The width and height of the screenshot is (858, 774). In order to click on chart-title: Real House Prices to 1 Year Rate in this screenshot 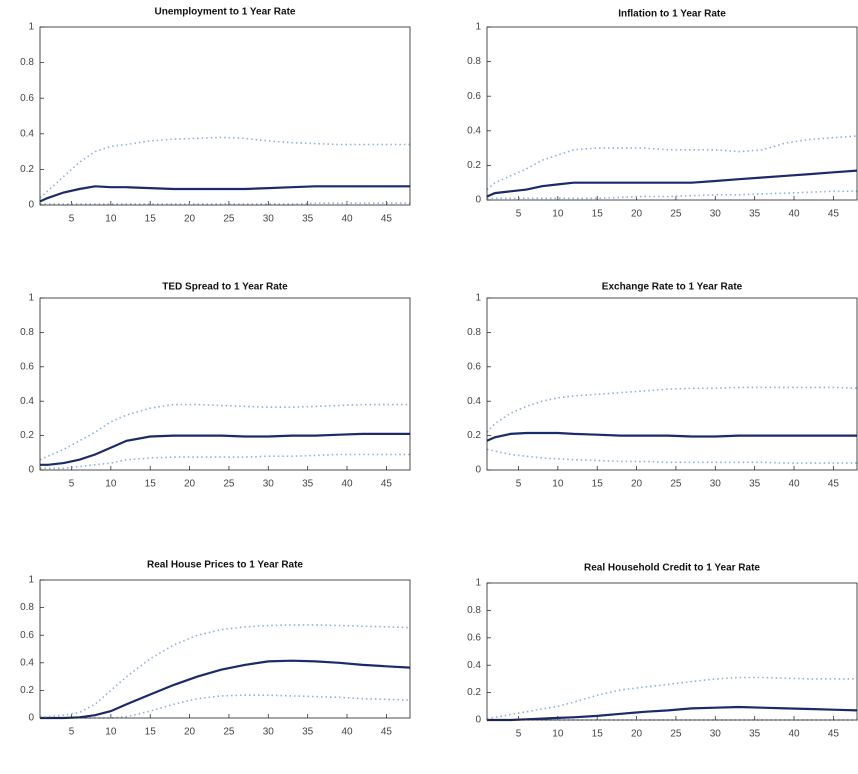, I will do `click(225, 565)`.